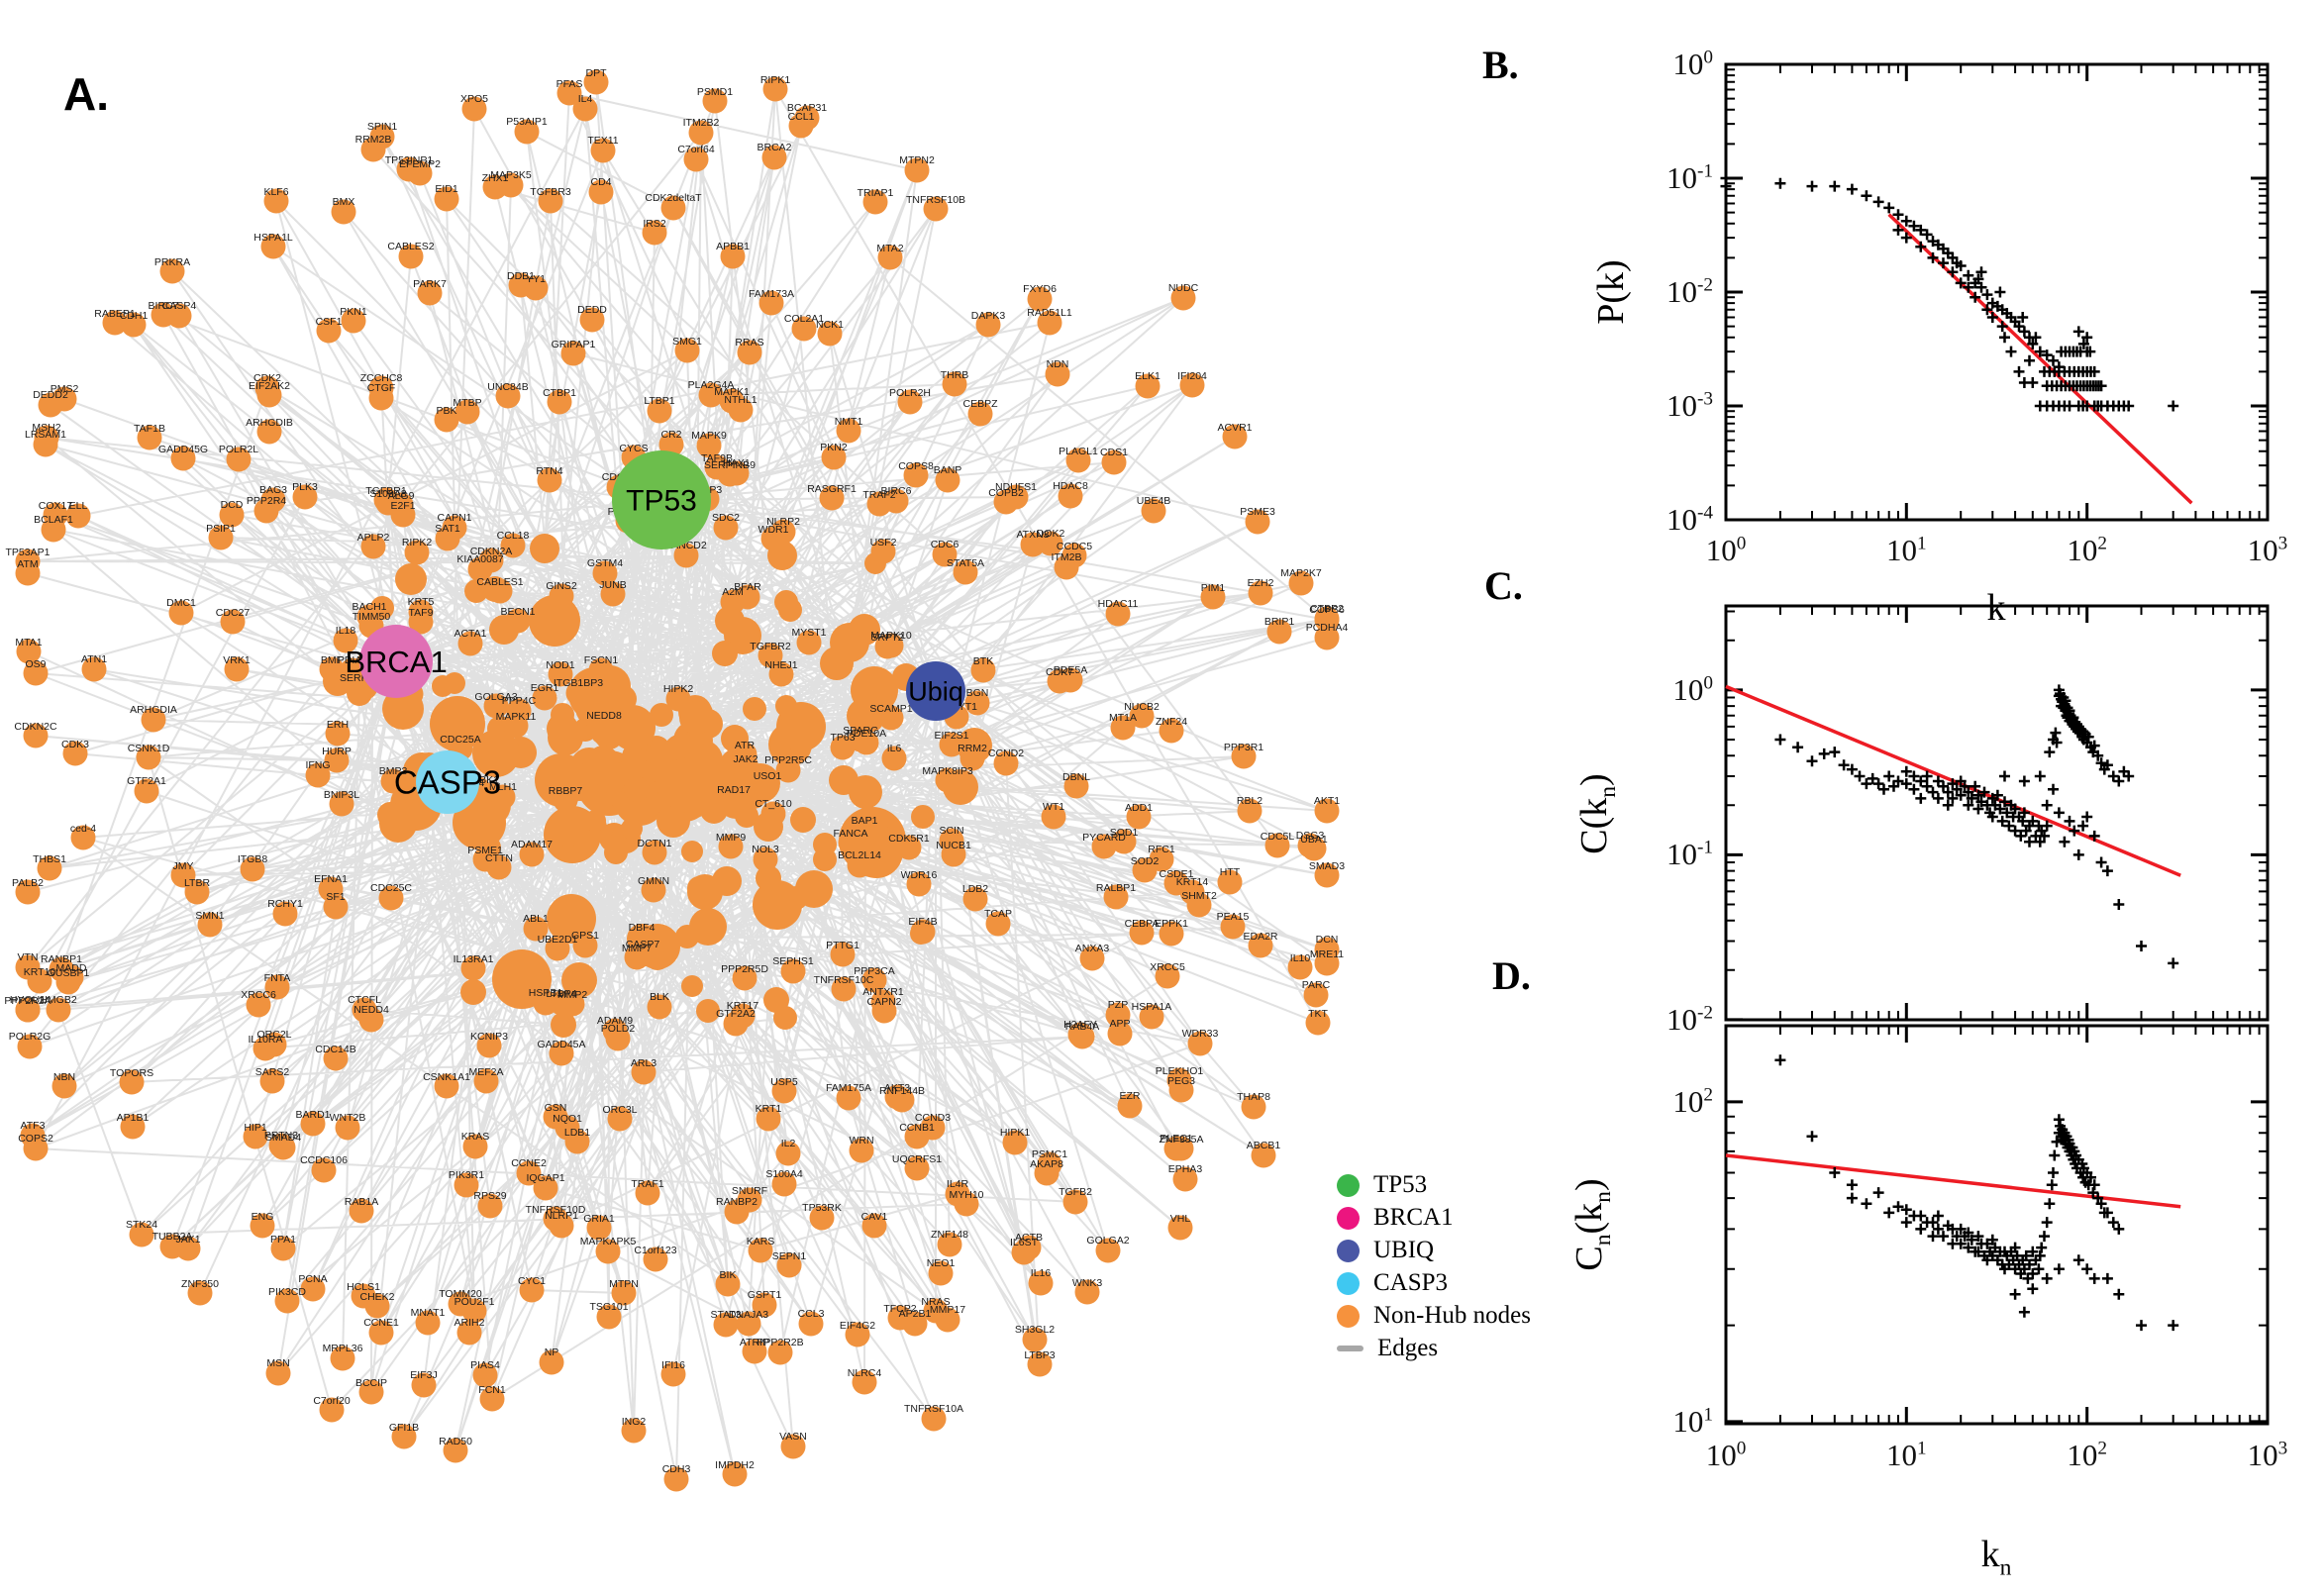 The image size is (2323, 1596). What do you see at coordinates (1253, 1097) in the screenshot?
I see `svg-text: THAP8` at bounding box center [1253, 1097].